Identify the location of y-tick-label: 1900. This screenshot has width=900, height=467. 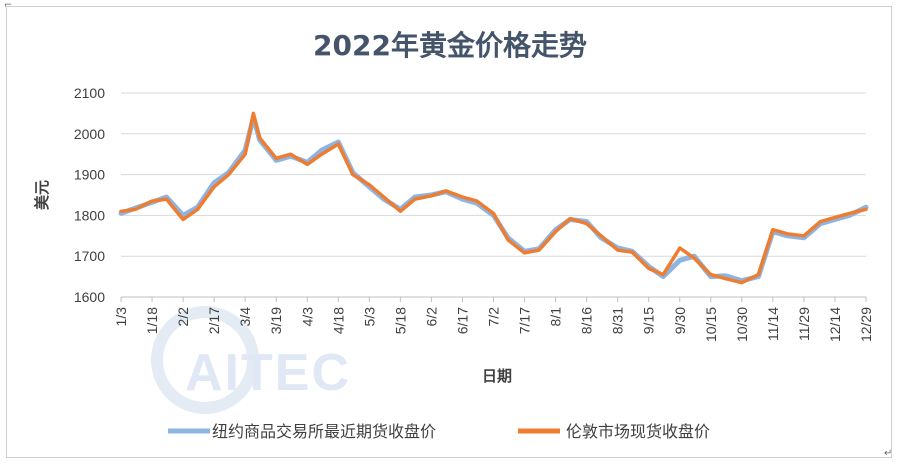
(89, 175).